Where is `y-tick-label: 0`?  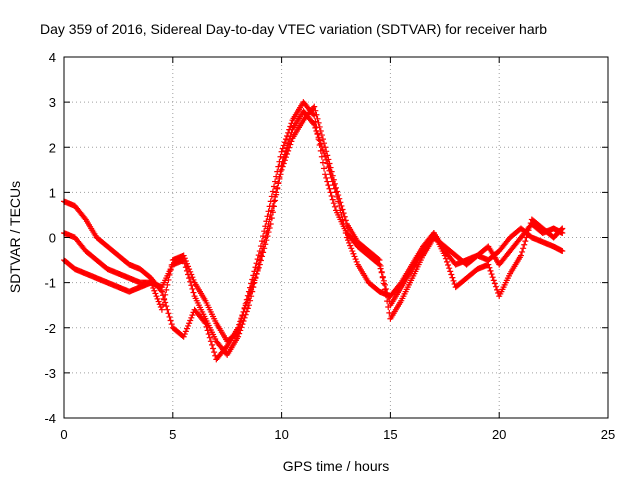 y-tick-label: 0 is located at coordinates (52, 238).